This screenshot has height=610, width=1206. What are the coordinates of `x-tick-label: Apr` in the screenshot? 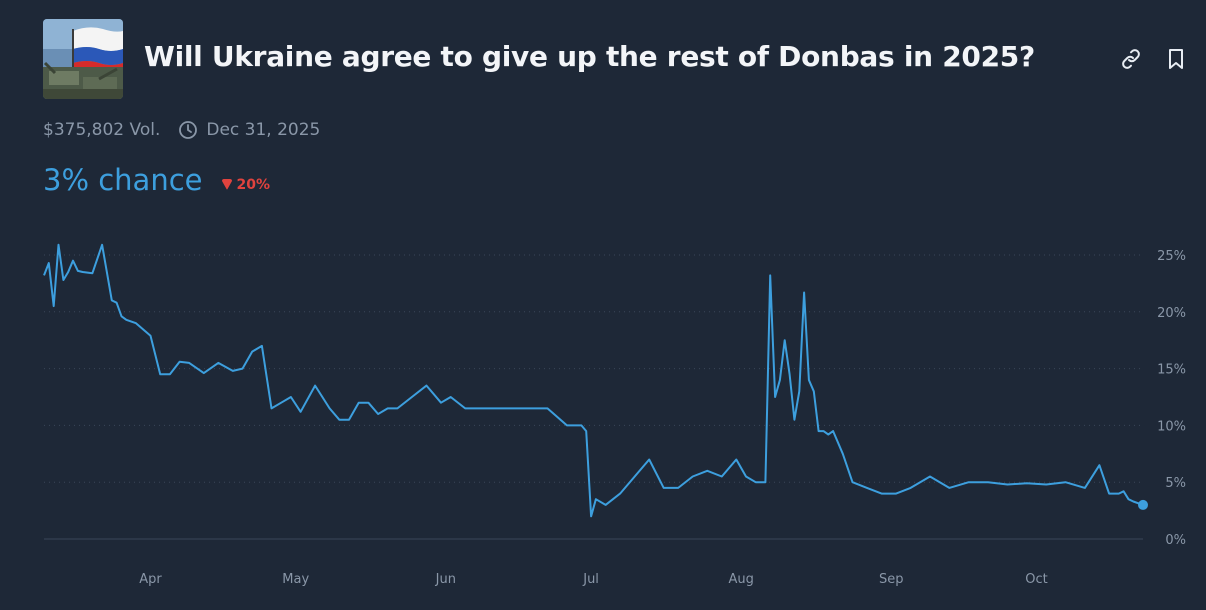 It's located at (150, 579).